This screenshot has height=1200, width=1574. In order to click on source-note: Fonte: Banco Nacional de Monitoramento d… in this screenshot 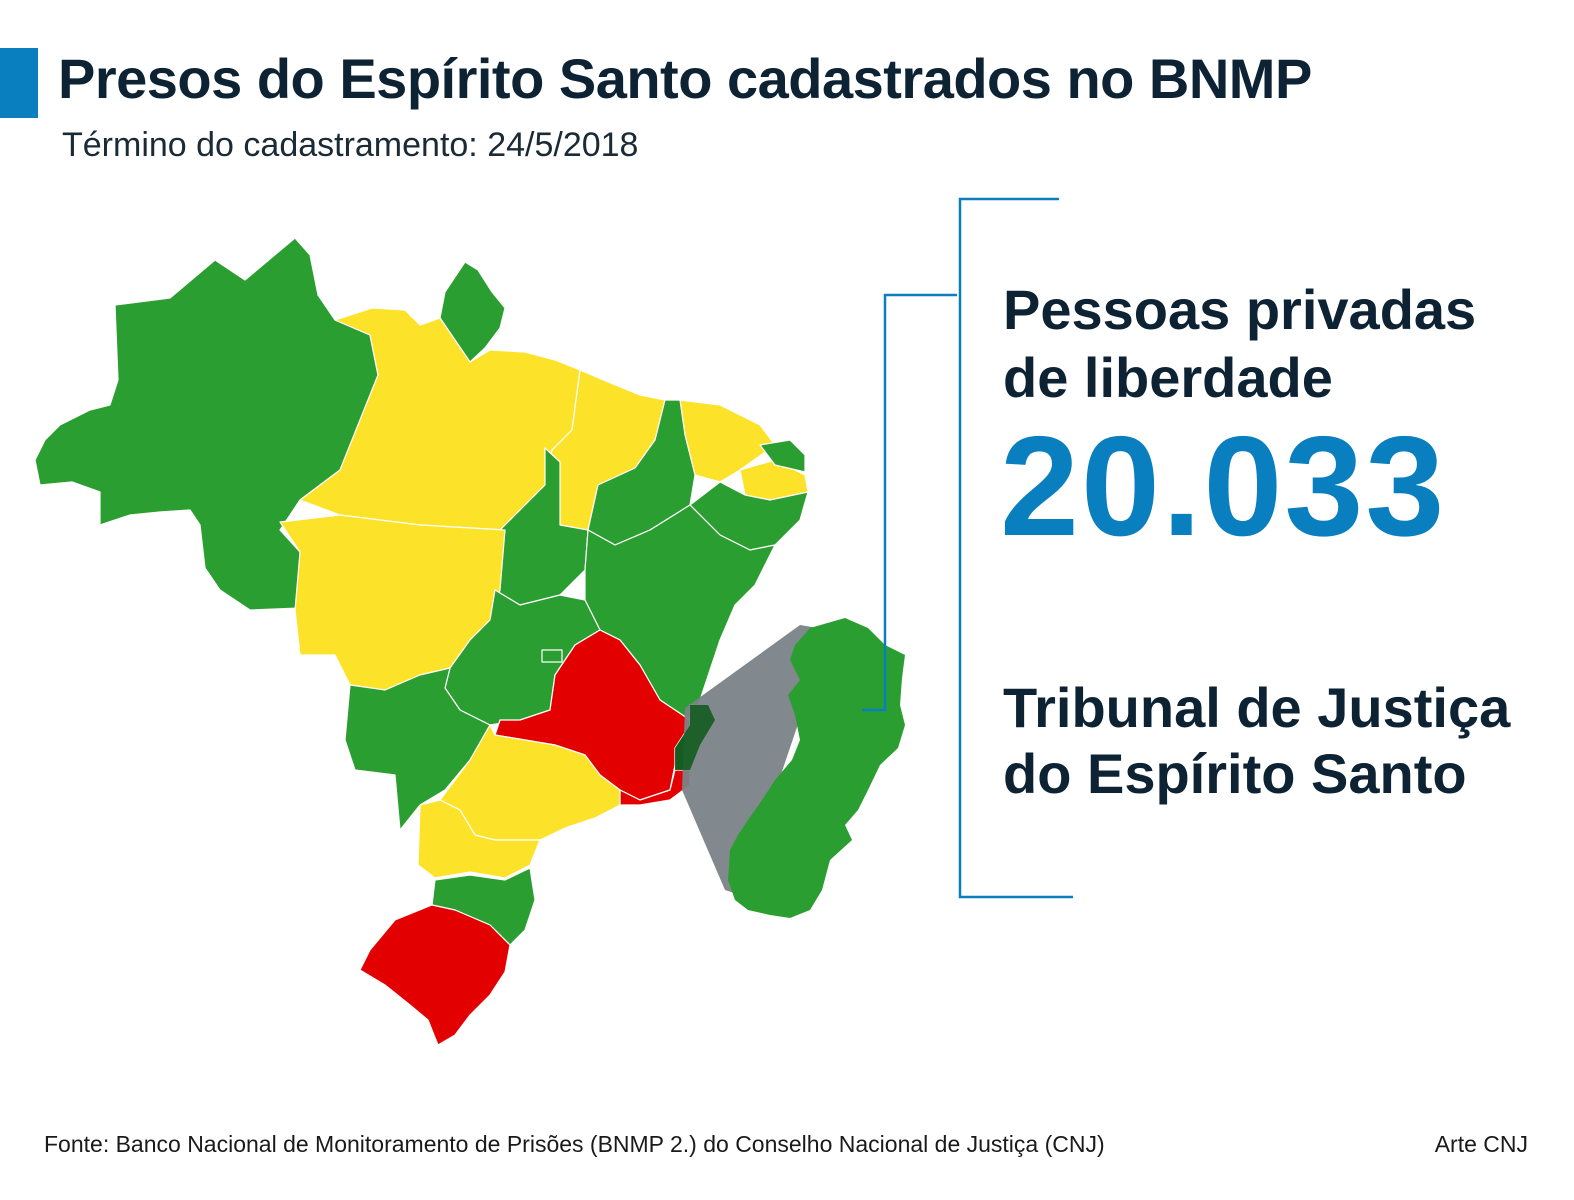, I will do `click(574, 1144)`.